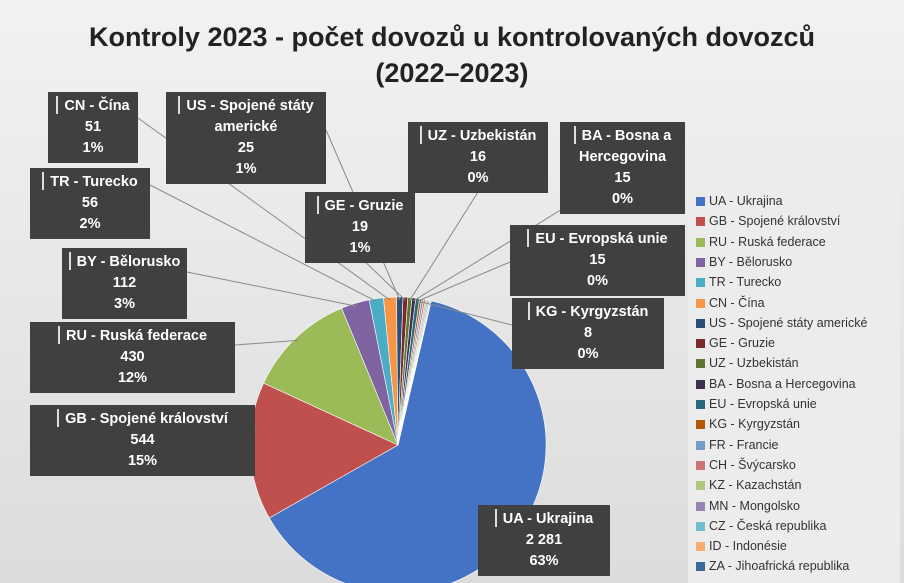  What do you see at coordinates (738, 282) in the screenshot?
I see `legend-item: TR - Turecko` at bounding box center [738, 282].